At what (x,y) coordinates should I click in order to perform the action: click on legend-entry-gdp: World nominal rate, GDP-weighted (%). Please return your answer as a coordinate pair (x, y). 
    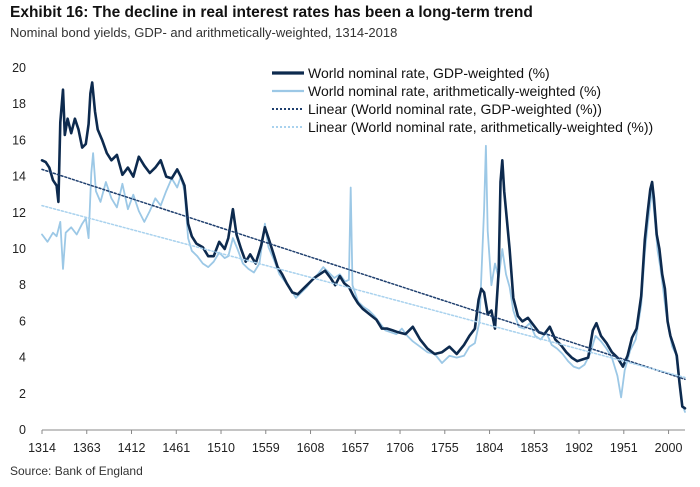
    Looking at the image, I should click on (411, 73).